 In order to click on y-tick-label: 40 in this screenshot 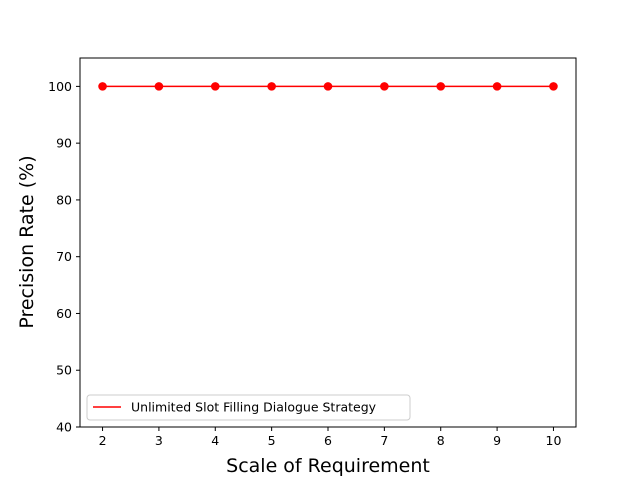, I will do `click(64, 427)`.